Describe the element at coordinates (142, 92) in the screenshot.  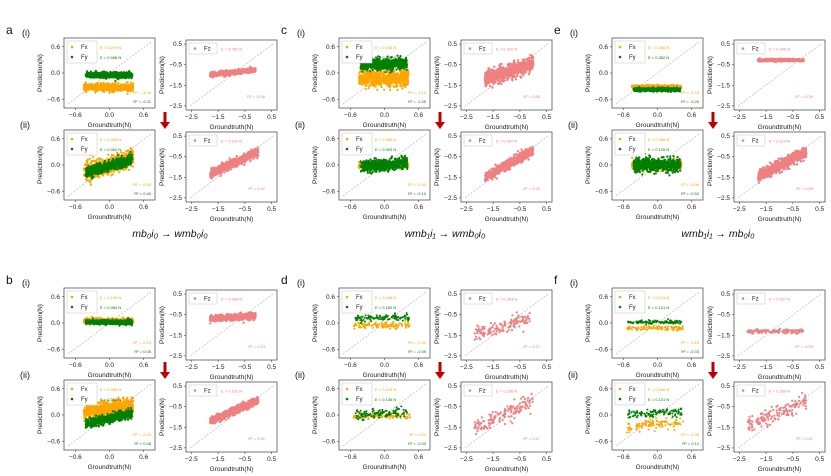
I see `fx-r2-text: R² = -4.30` at that location.